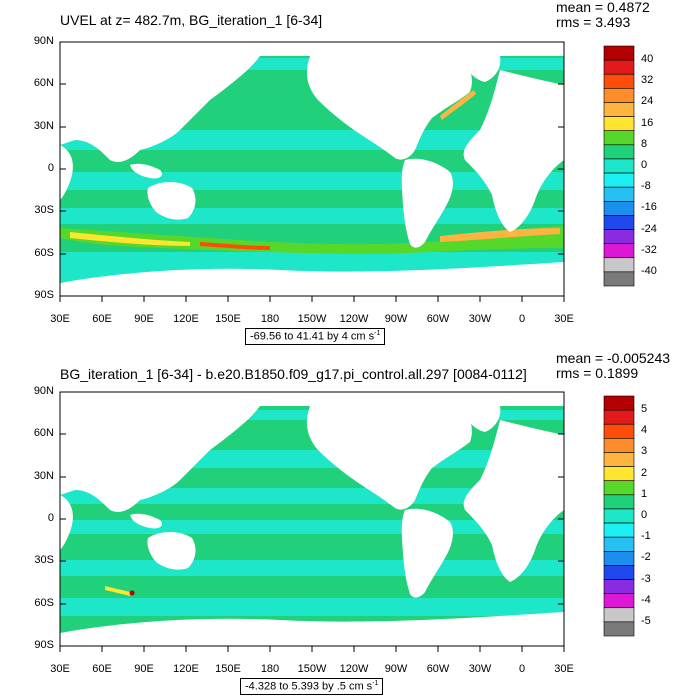 This screenshot has height=700, width=700. Describe the element at coordinates (647, 122) in the screenshot. I see `colorbar-label: 16` at that location.